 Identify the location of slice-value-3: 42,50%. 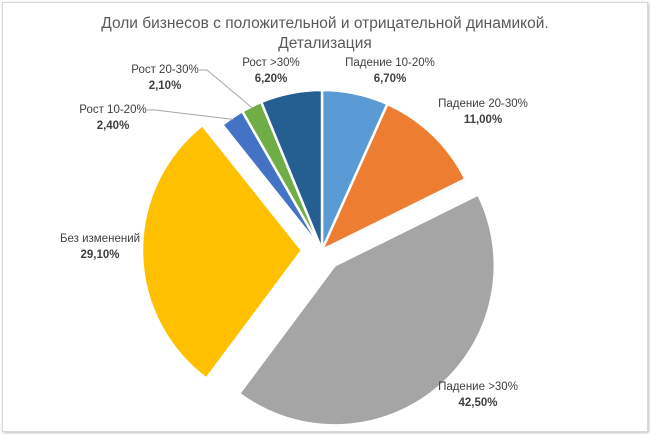
(477, 403).